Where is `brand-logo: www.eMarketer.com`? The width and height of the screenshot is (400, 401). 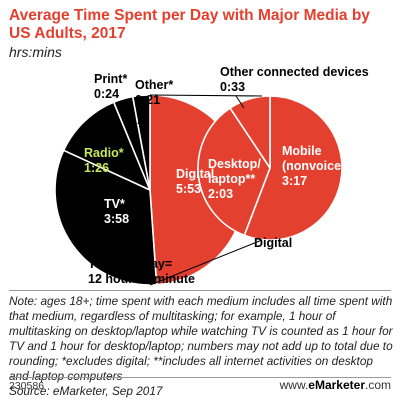 brand-logo: www.eMarketer.com is located at coordinates (335, 385).